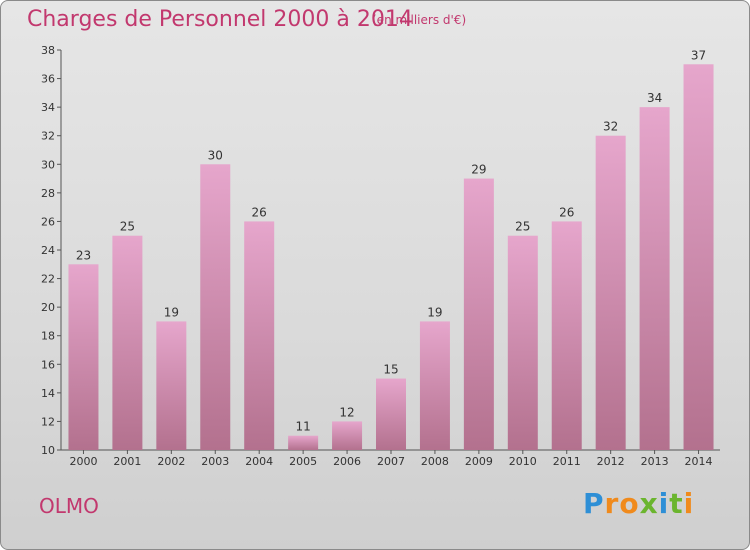 The image size is (750, 550). Describe the element at coordinates (567, 461) in the screenshot. I see `x-tick-label: 2011` at that location.